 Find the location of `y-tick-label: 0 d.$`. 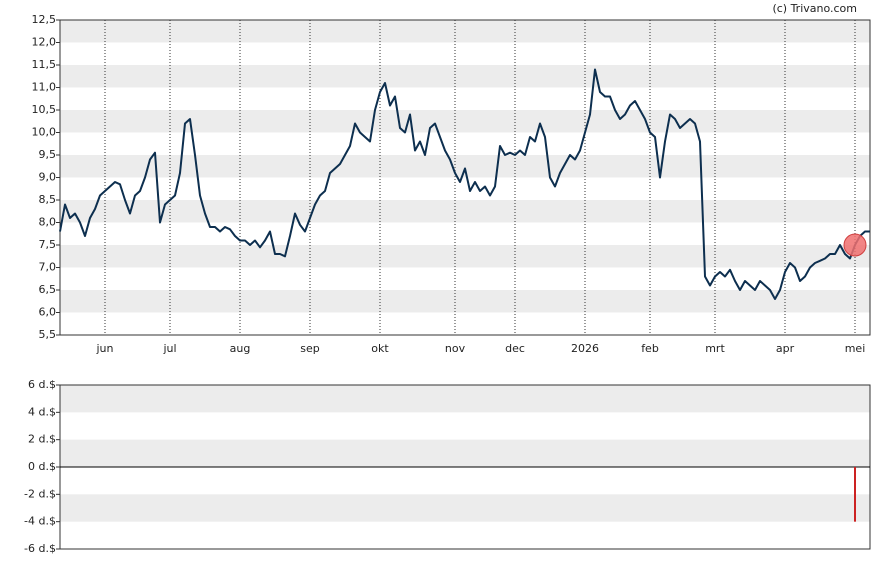

y-tick-label: 0 d.$ is located at coordinates (42, 466).